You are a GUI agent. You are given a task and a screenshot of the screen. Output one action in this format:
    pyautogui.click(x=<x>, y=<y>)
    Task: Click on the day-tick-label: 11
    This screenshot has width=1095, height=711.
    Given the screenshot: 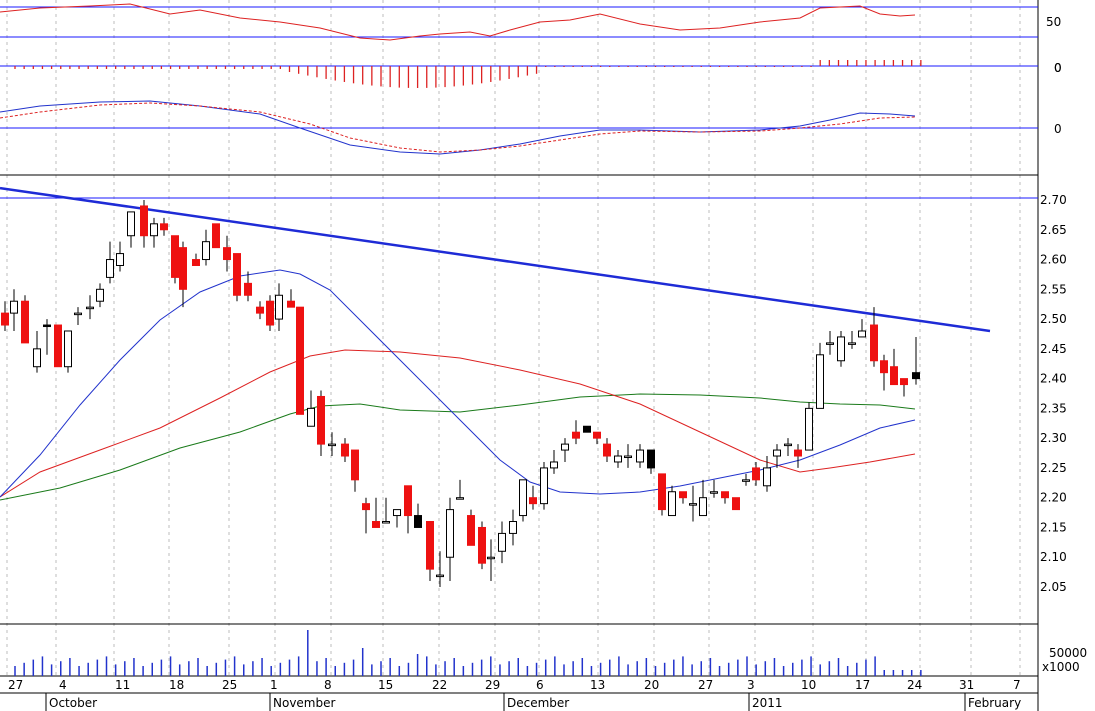 What is the action you would take?
    pyautogui.click(x=122, y=685)
    